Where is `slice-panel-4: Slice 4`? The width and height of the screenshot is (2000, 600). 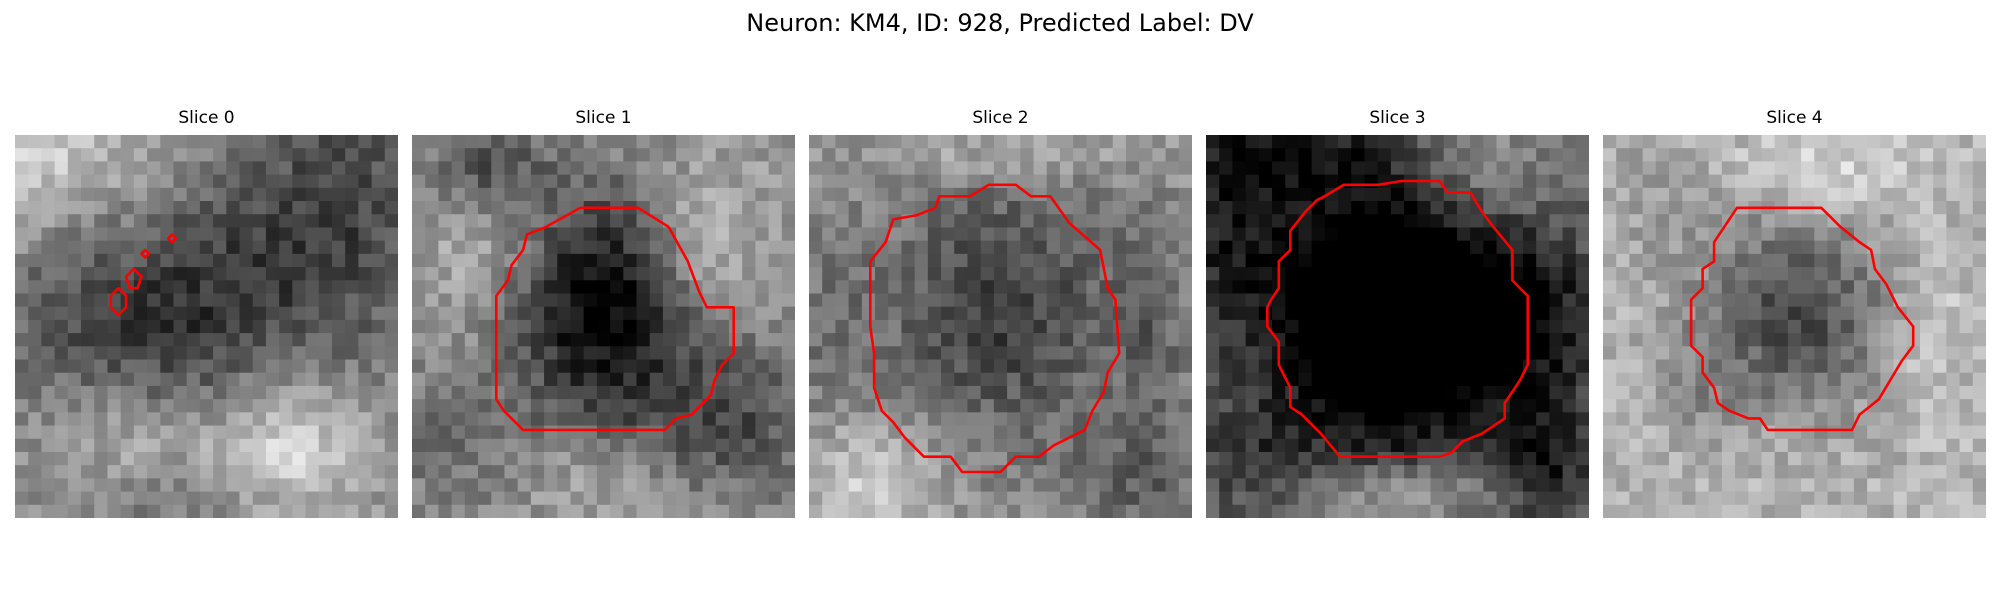
slice-panel-4: Slice 4 is located at coordinates (1794, 313).